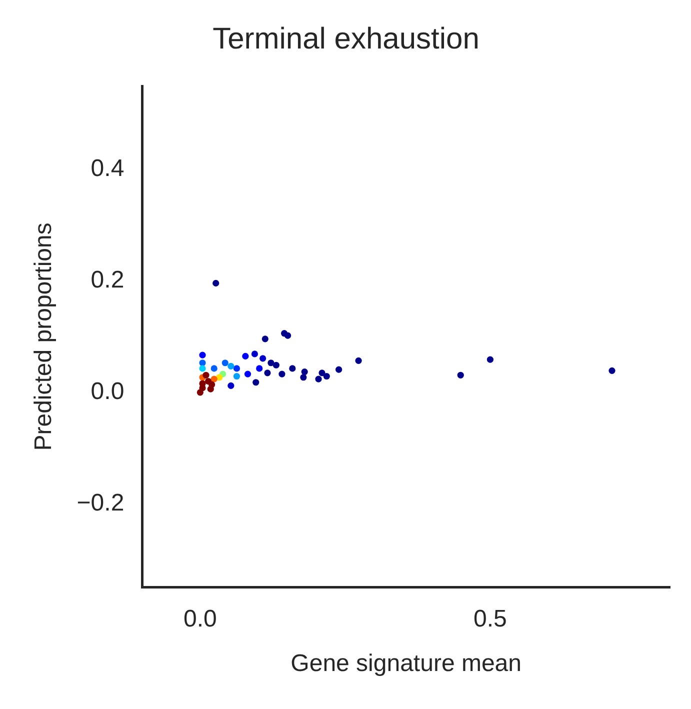 The height and width of the screenshot is (709, 691). What do you see at coordinates (346, 39) in the screenshot?
I see `chart-title: Terminal exhaustion` at bounding box center [346, 39].